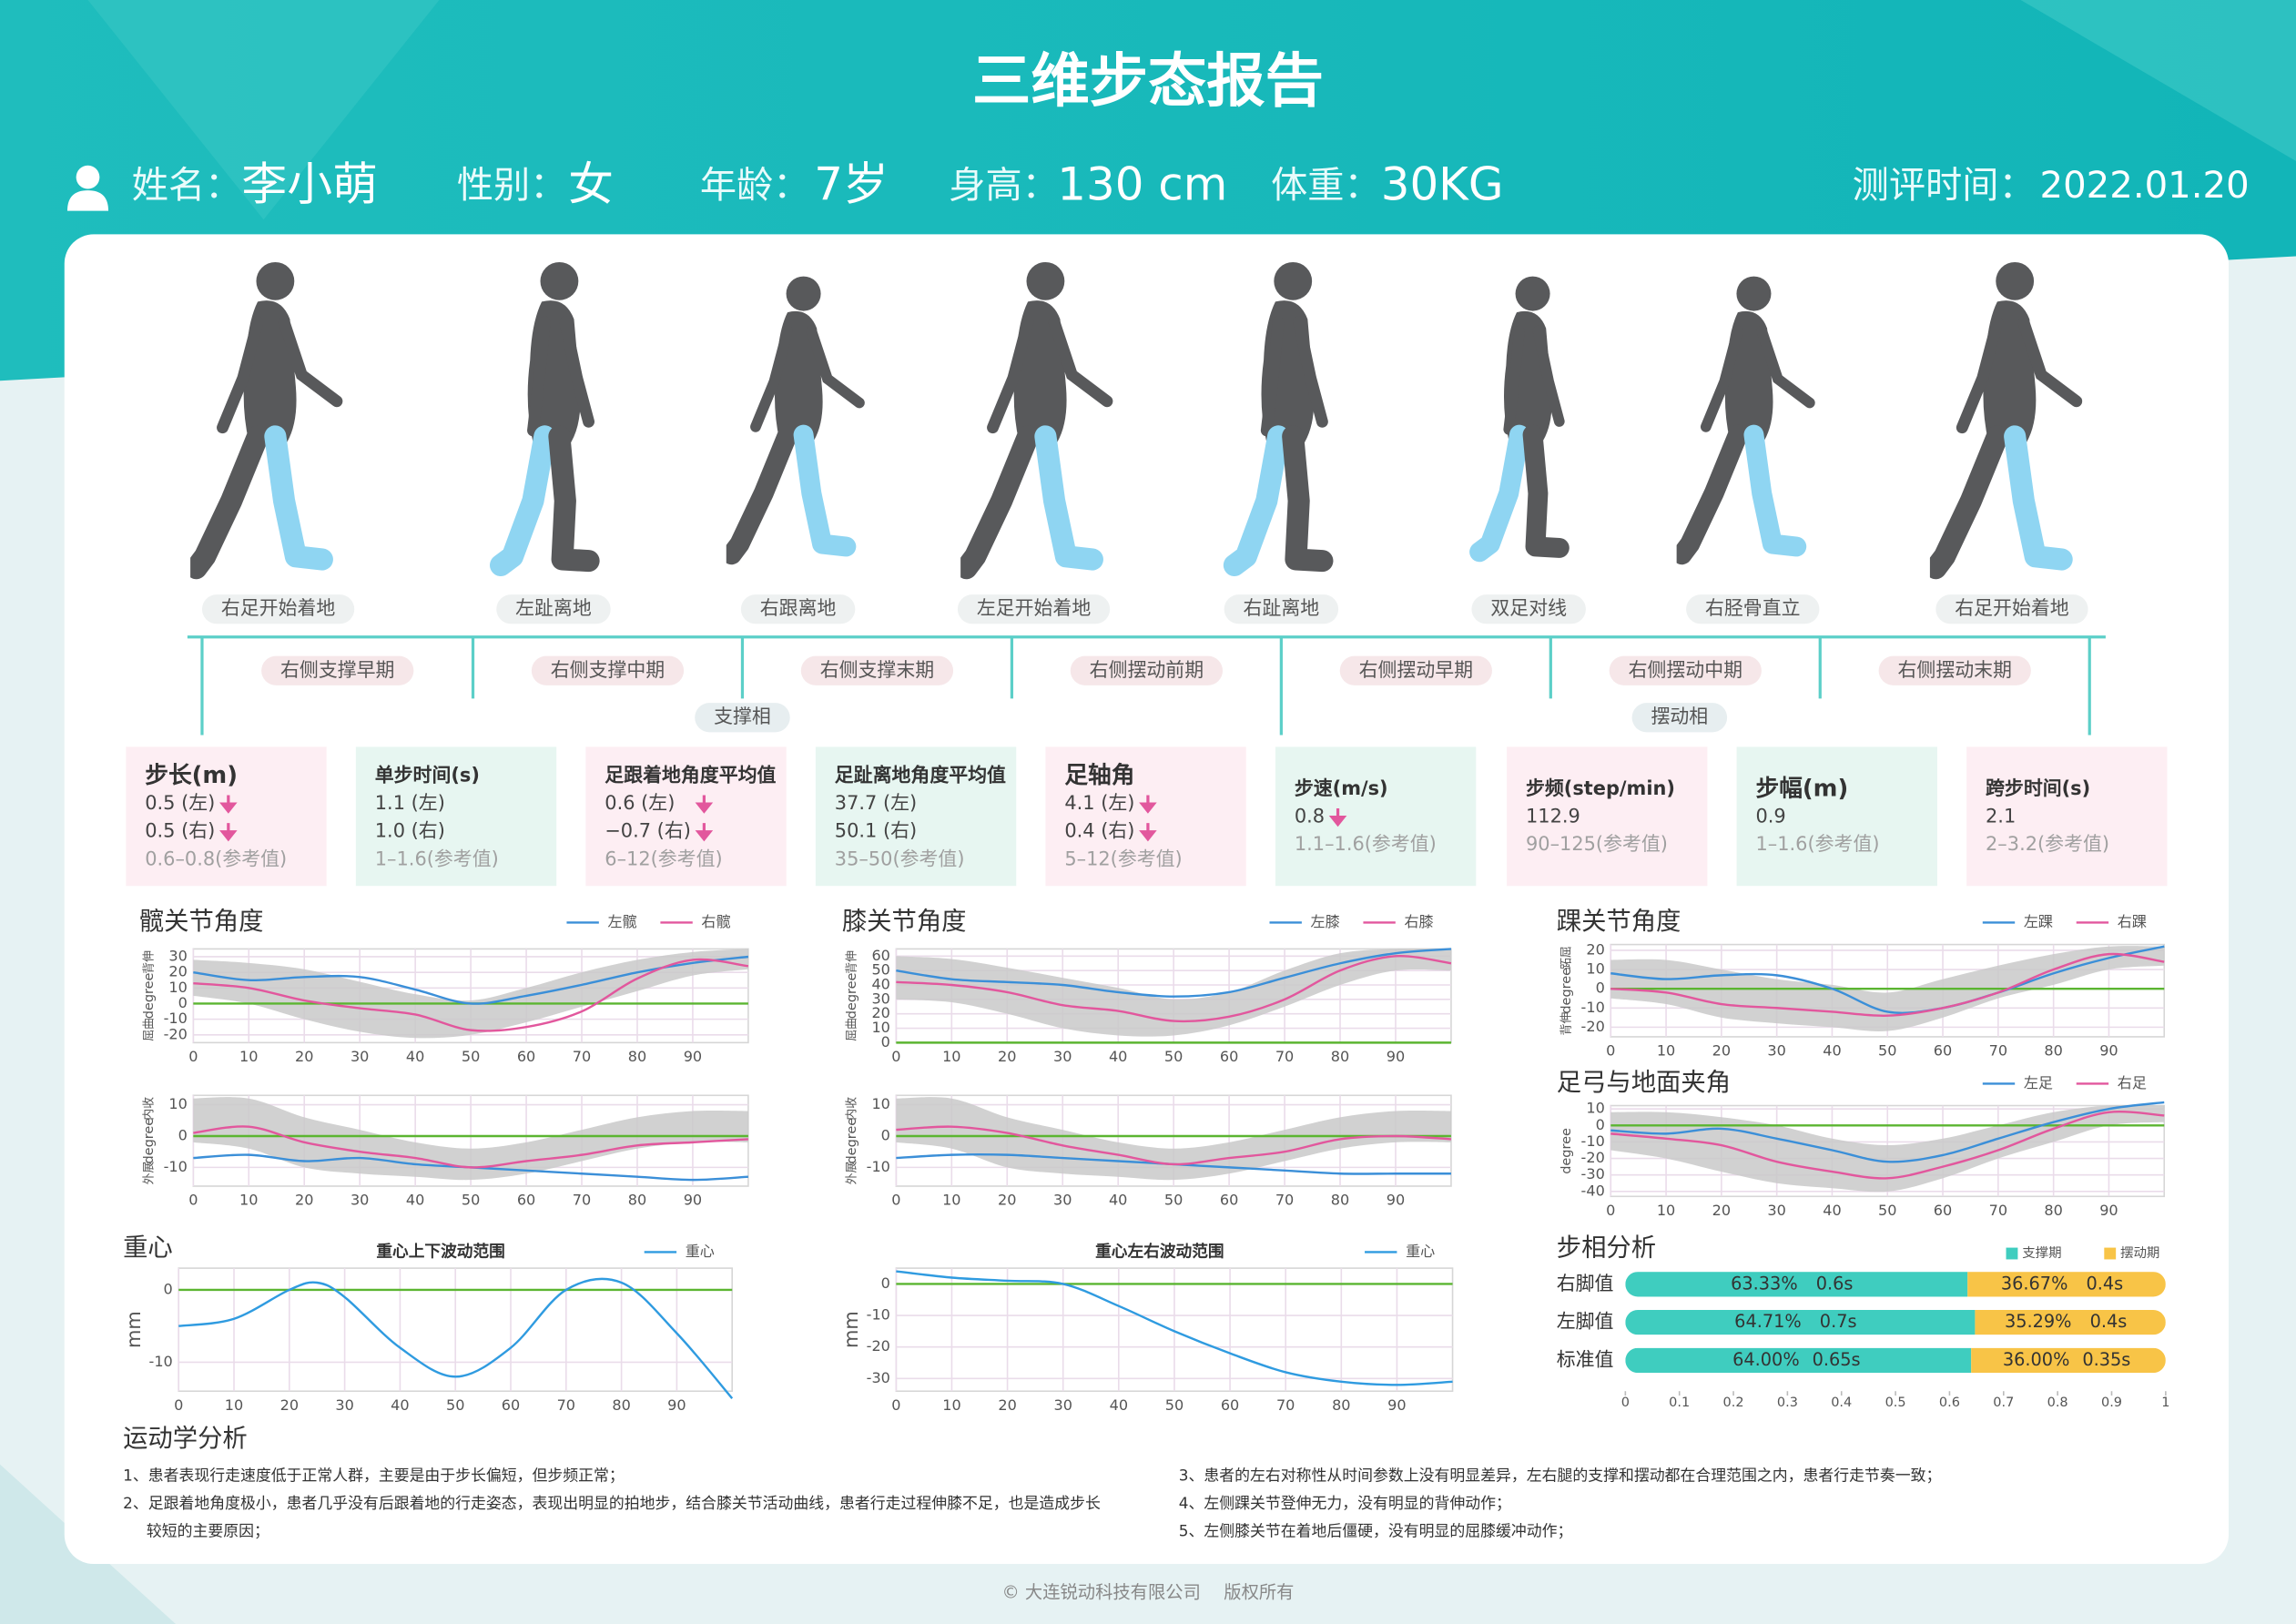 Image resolution: width=2296 pixels, height=1624 pixels. I want to click on metric-value: 0.4 (右), so click(1099, 831).